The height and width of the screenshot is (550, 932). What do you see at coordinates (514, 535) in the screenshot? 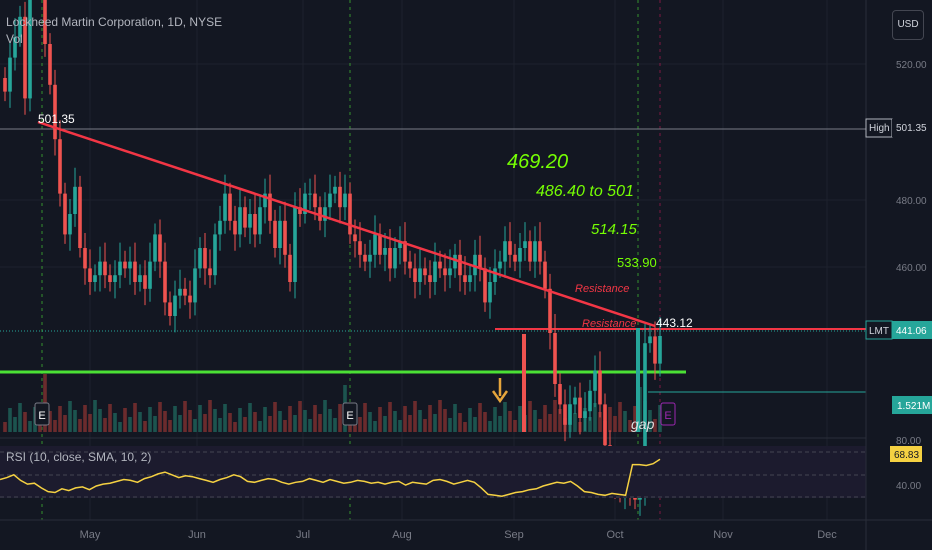
I see `time-axis-label: Sep` at bounding box center [514, 535].